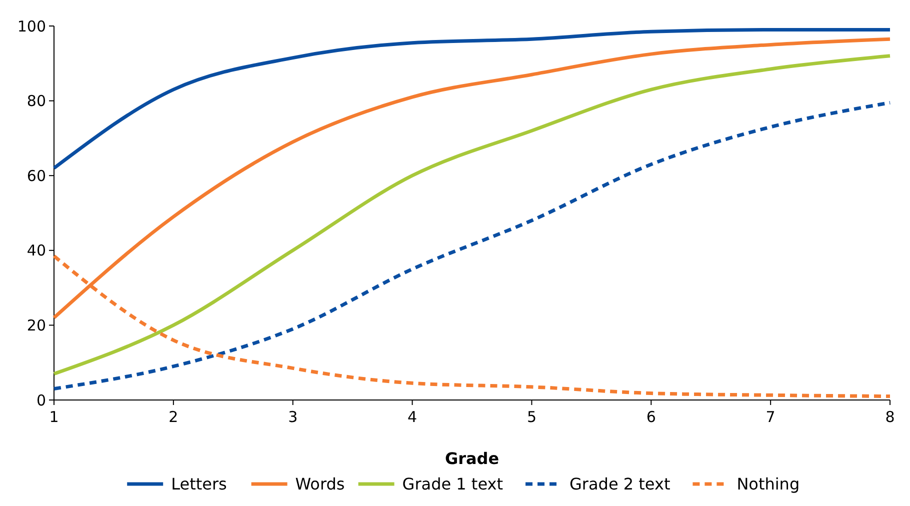 This screenshot has height=506, width=910. What do you see at coordinates (320, 484) in the screenshot?
I see `legend-label: Words` at bounding box center [320, 484].